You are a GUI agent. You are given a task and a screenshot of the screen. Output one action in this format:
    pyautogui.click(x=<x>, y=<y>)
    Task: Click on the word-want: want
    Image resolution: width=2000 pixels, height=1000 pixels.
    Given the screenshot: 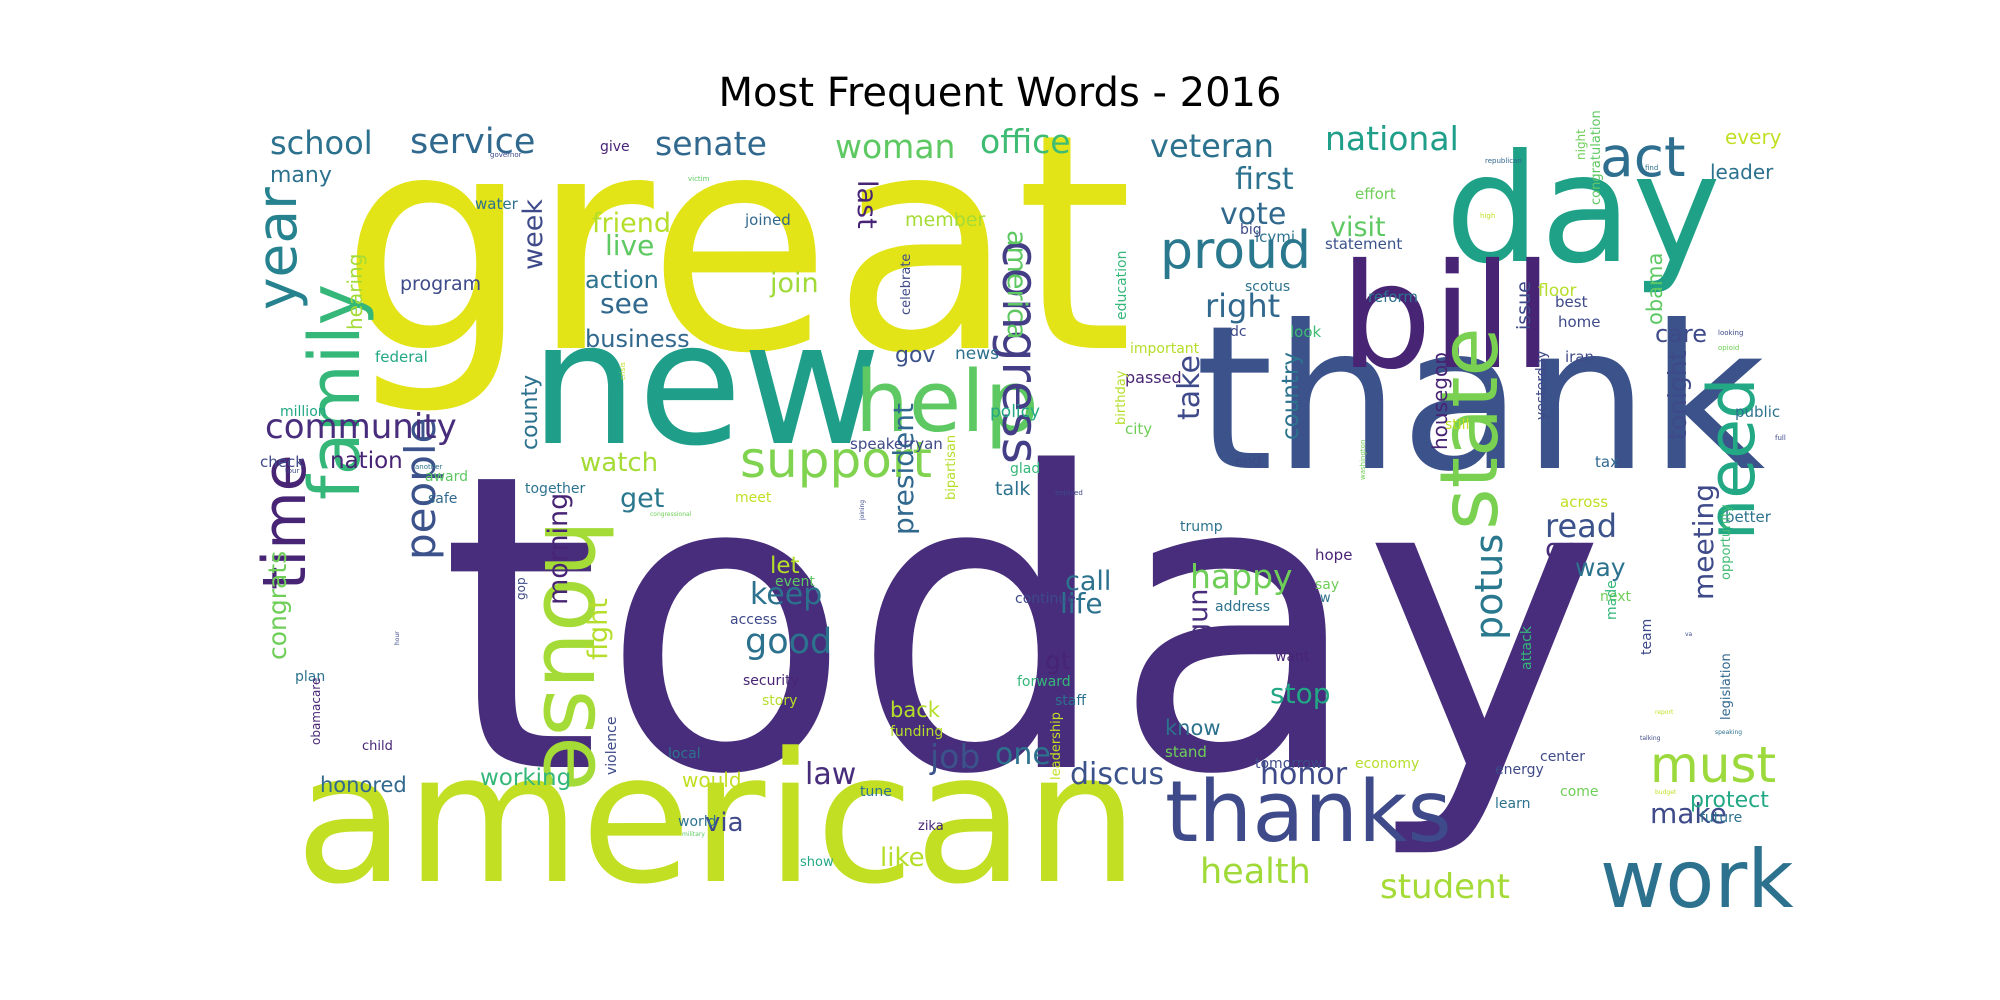 What is the action you would take?
    pyautogui.click(x=1292, y=657)
    